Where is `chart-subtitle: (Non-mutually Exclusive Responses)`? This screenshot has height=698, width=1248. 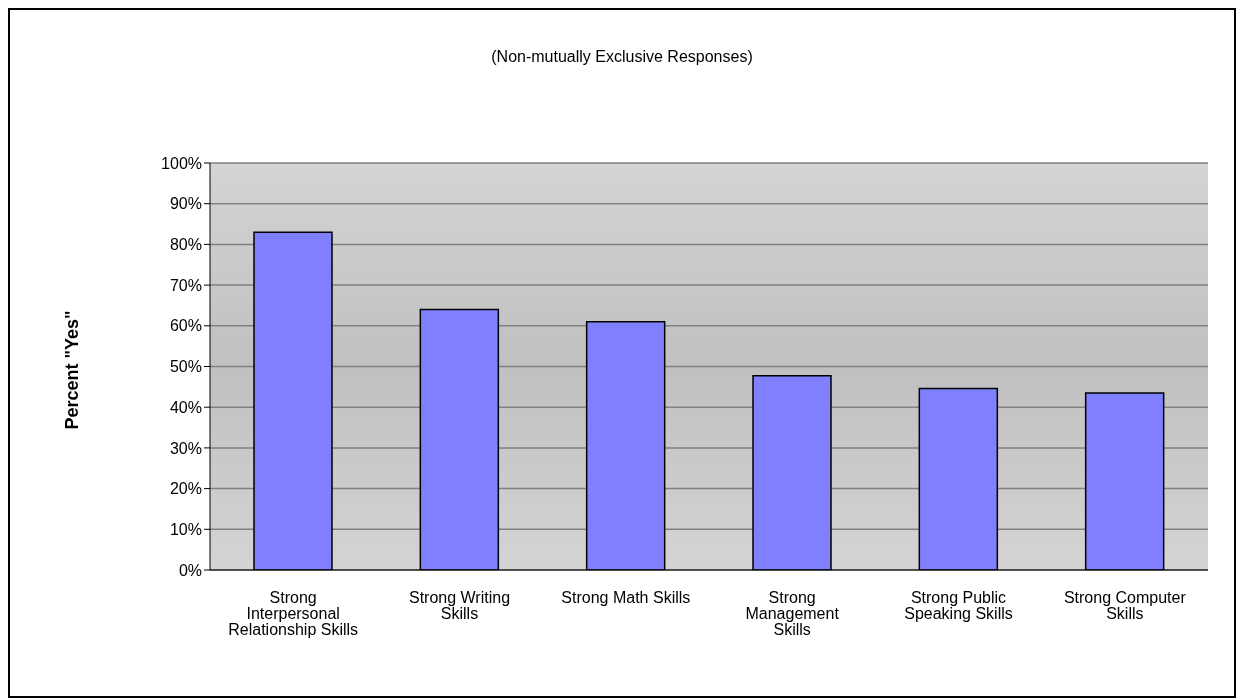 chart-subtitle: (Non-mutually Exclusive Responses) is located at coordinates (622, 57).